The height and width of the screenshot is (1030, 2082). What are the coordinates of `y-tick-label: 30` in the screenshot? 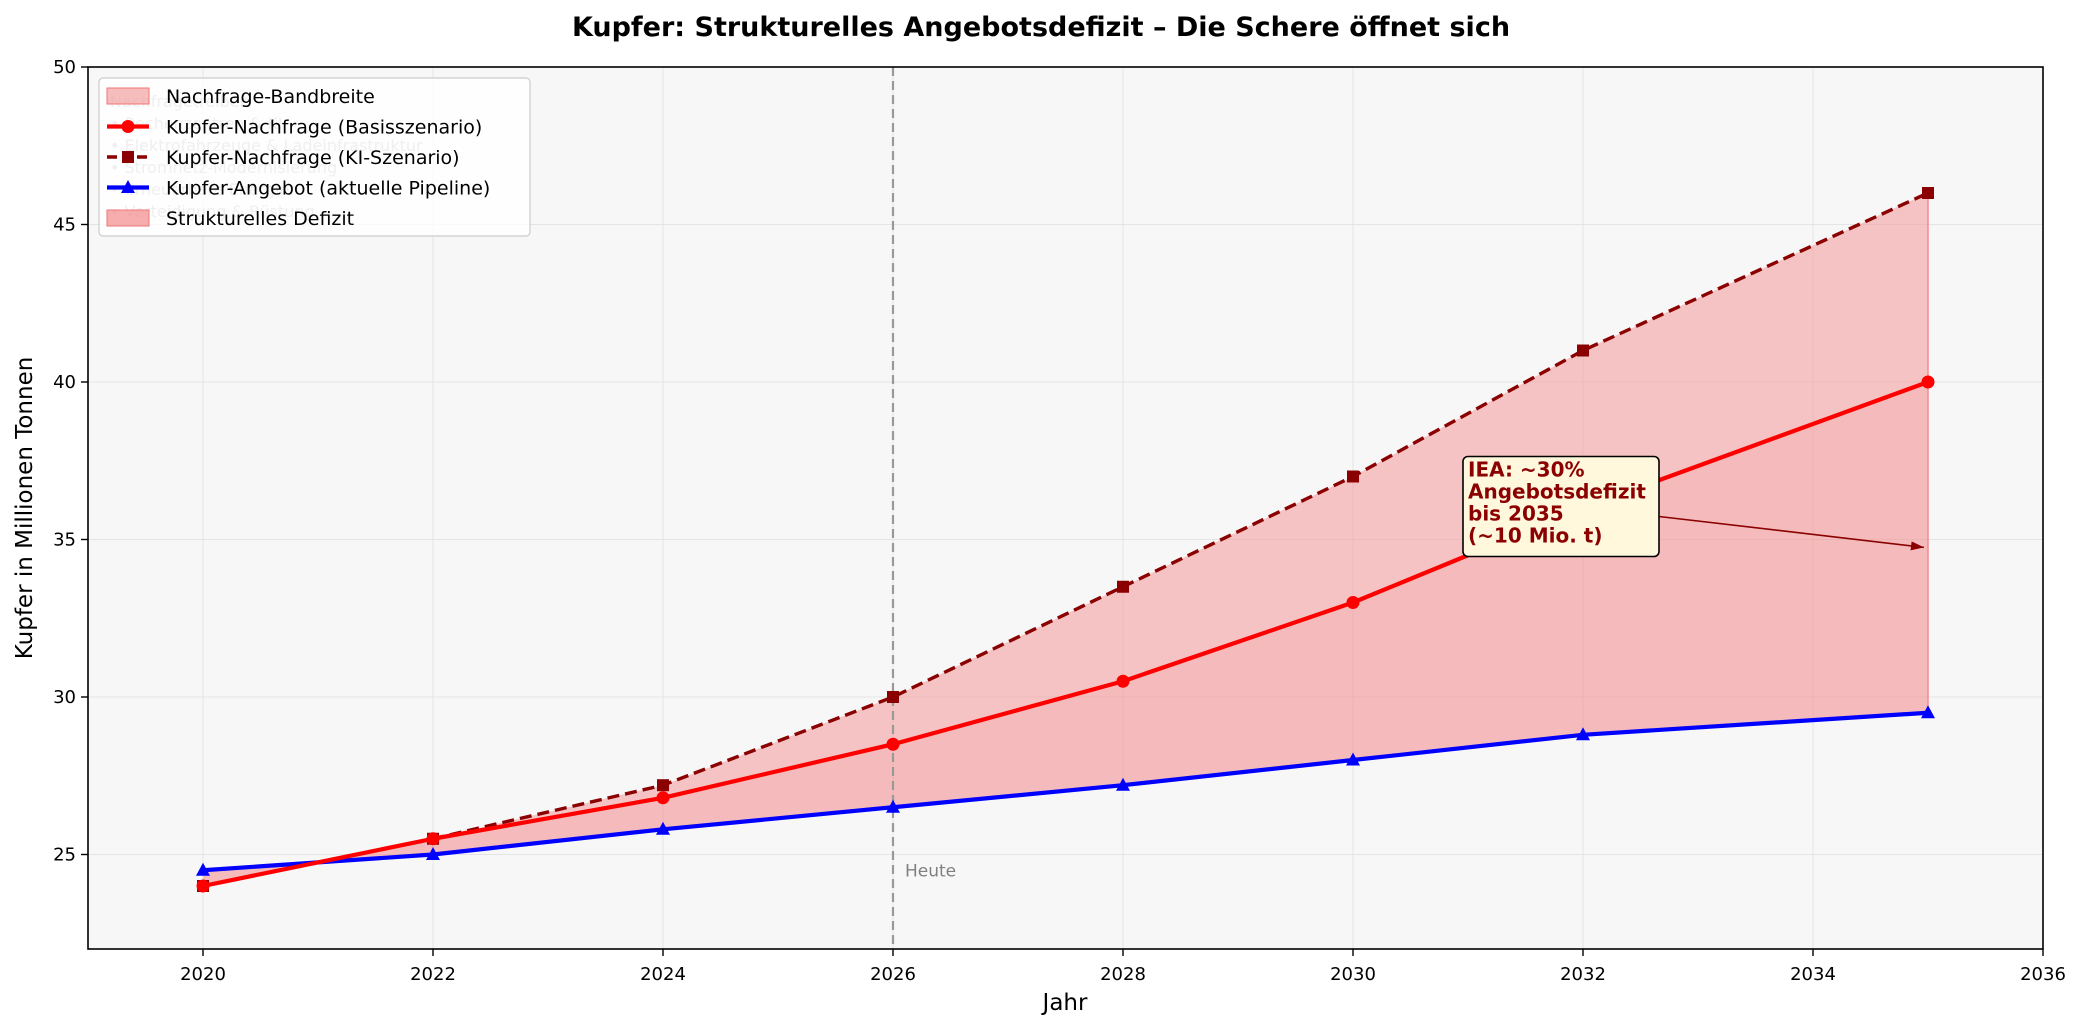 It's located at (64, 697).